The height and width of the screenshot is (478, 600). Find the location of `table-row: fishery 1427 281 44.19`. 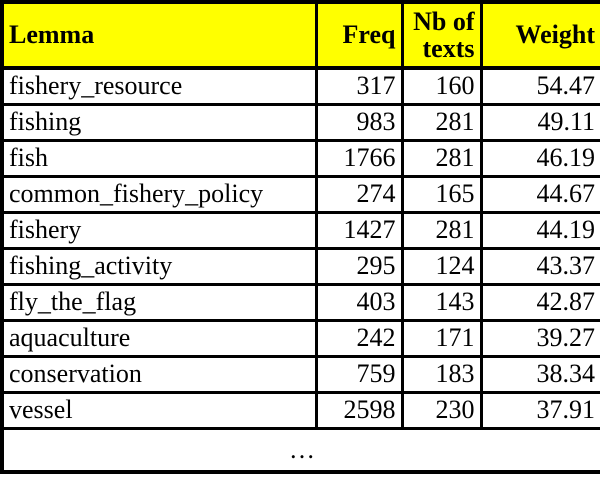

table-row: fishery 1427 281 44.19 is located at coordinates (300, 230).